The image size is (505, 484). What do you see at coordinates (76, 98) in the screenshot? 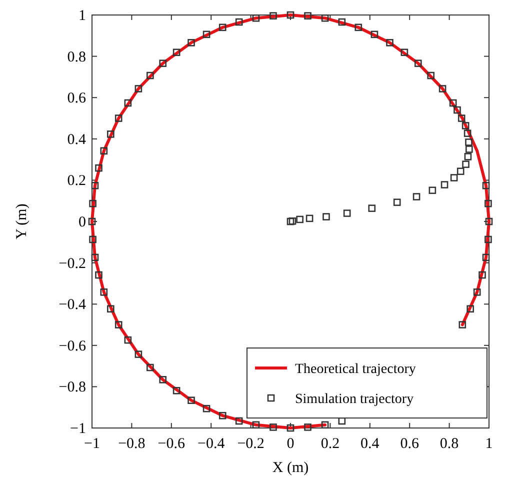
I see `y-tick-label: 0.6` at bounding box center [76, 98].